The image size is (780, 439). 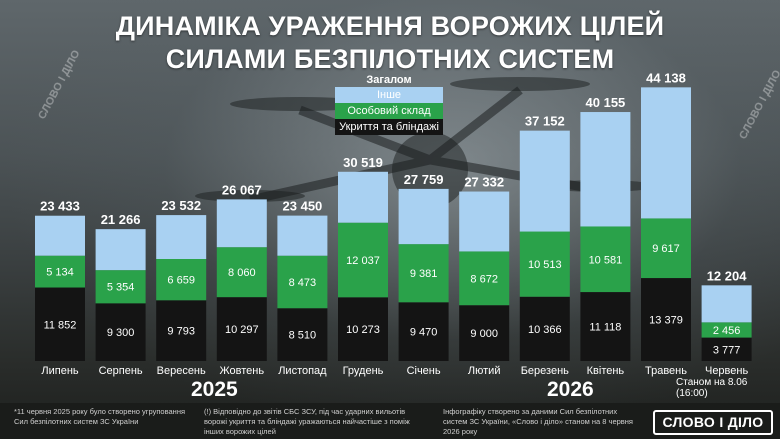 I want to click on value-label-shelters-6: 9 470, so click(x=424, y=333).